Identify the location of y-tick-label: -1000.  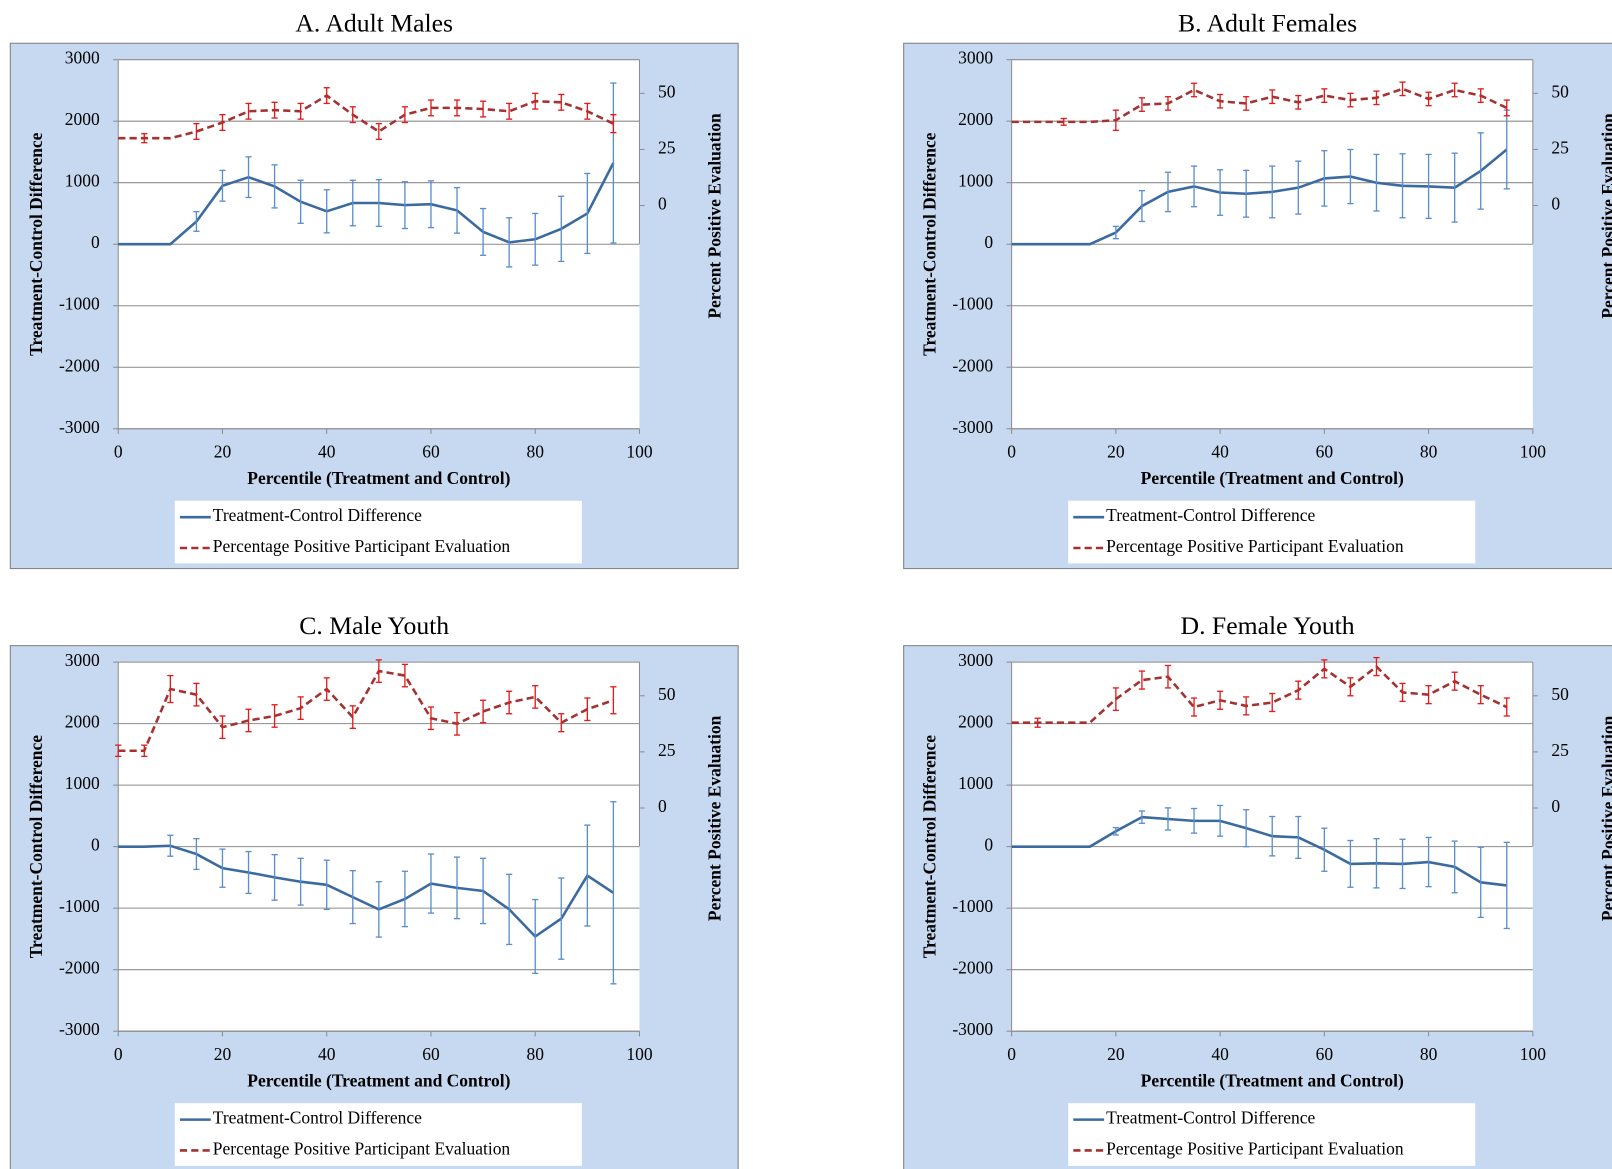
(972, 906).